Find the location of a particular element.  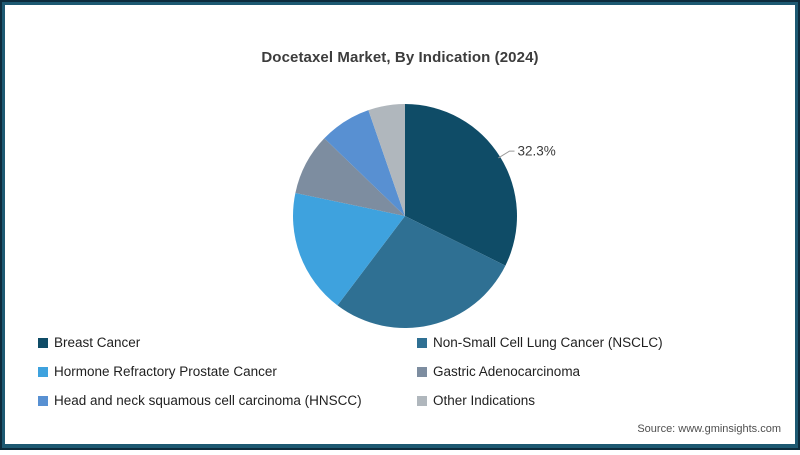

legend-label: Gastric Adenocarcinoma is located at coordinates (507, 371).